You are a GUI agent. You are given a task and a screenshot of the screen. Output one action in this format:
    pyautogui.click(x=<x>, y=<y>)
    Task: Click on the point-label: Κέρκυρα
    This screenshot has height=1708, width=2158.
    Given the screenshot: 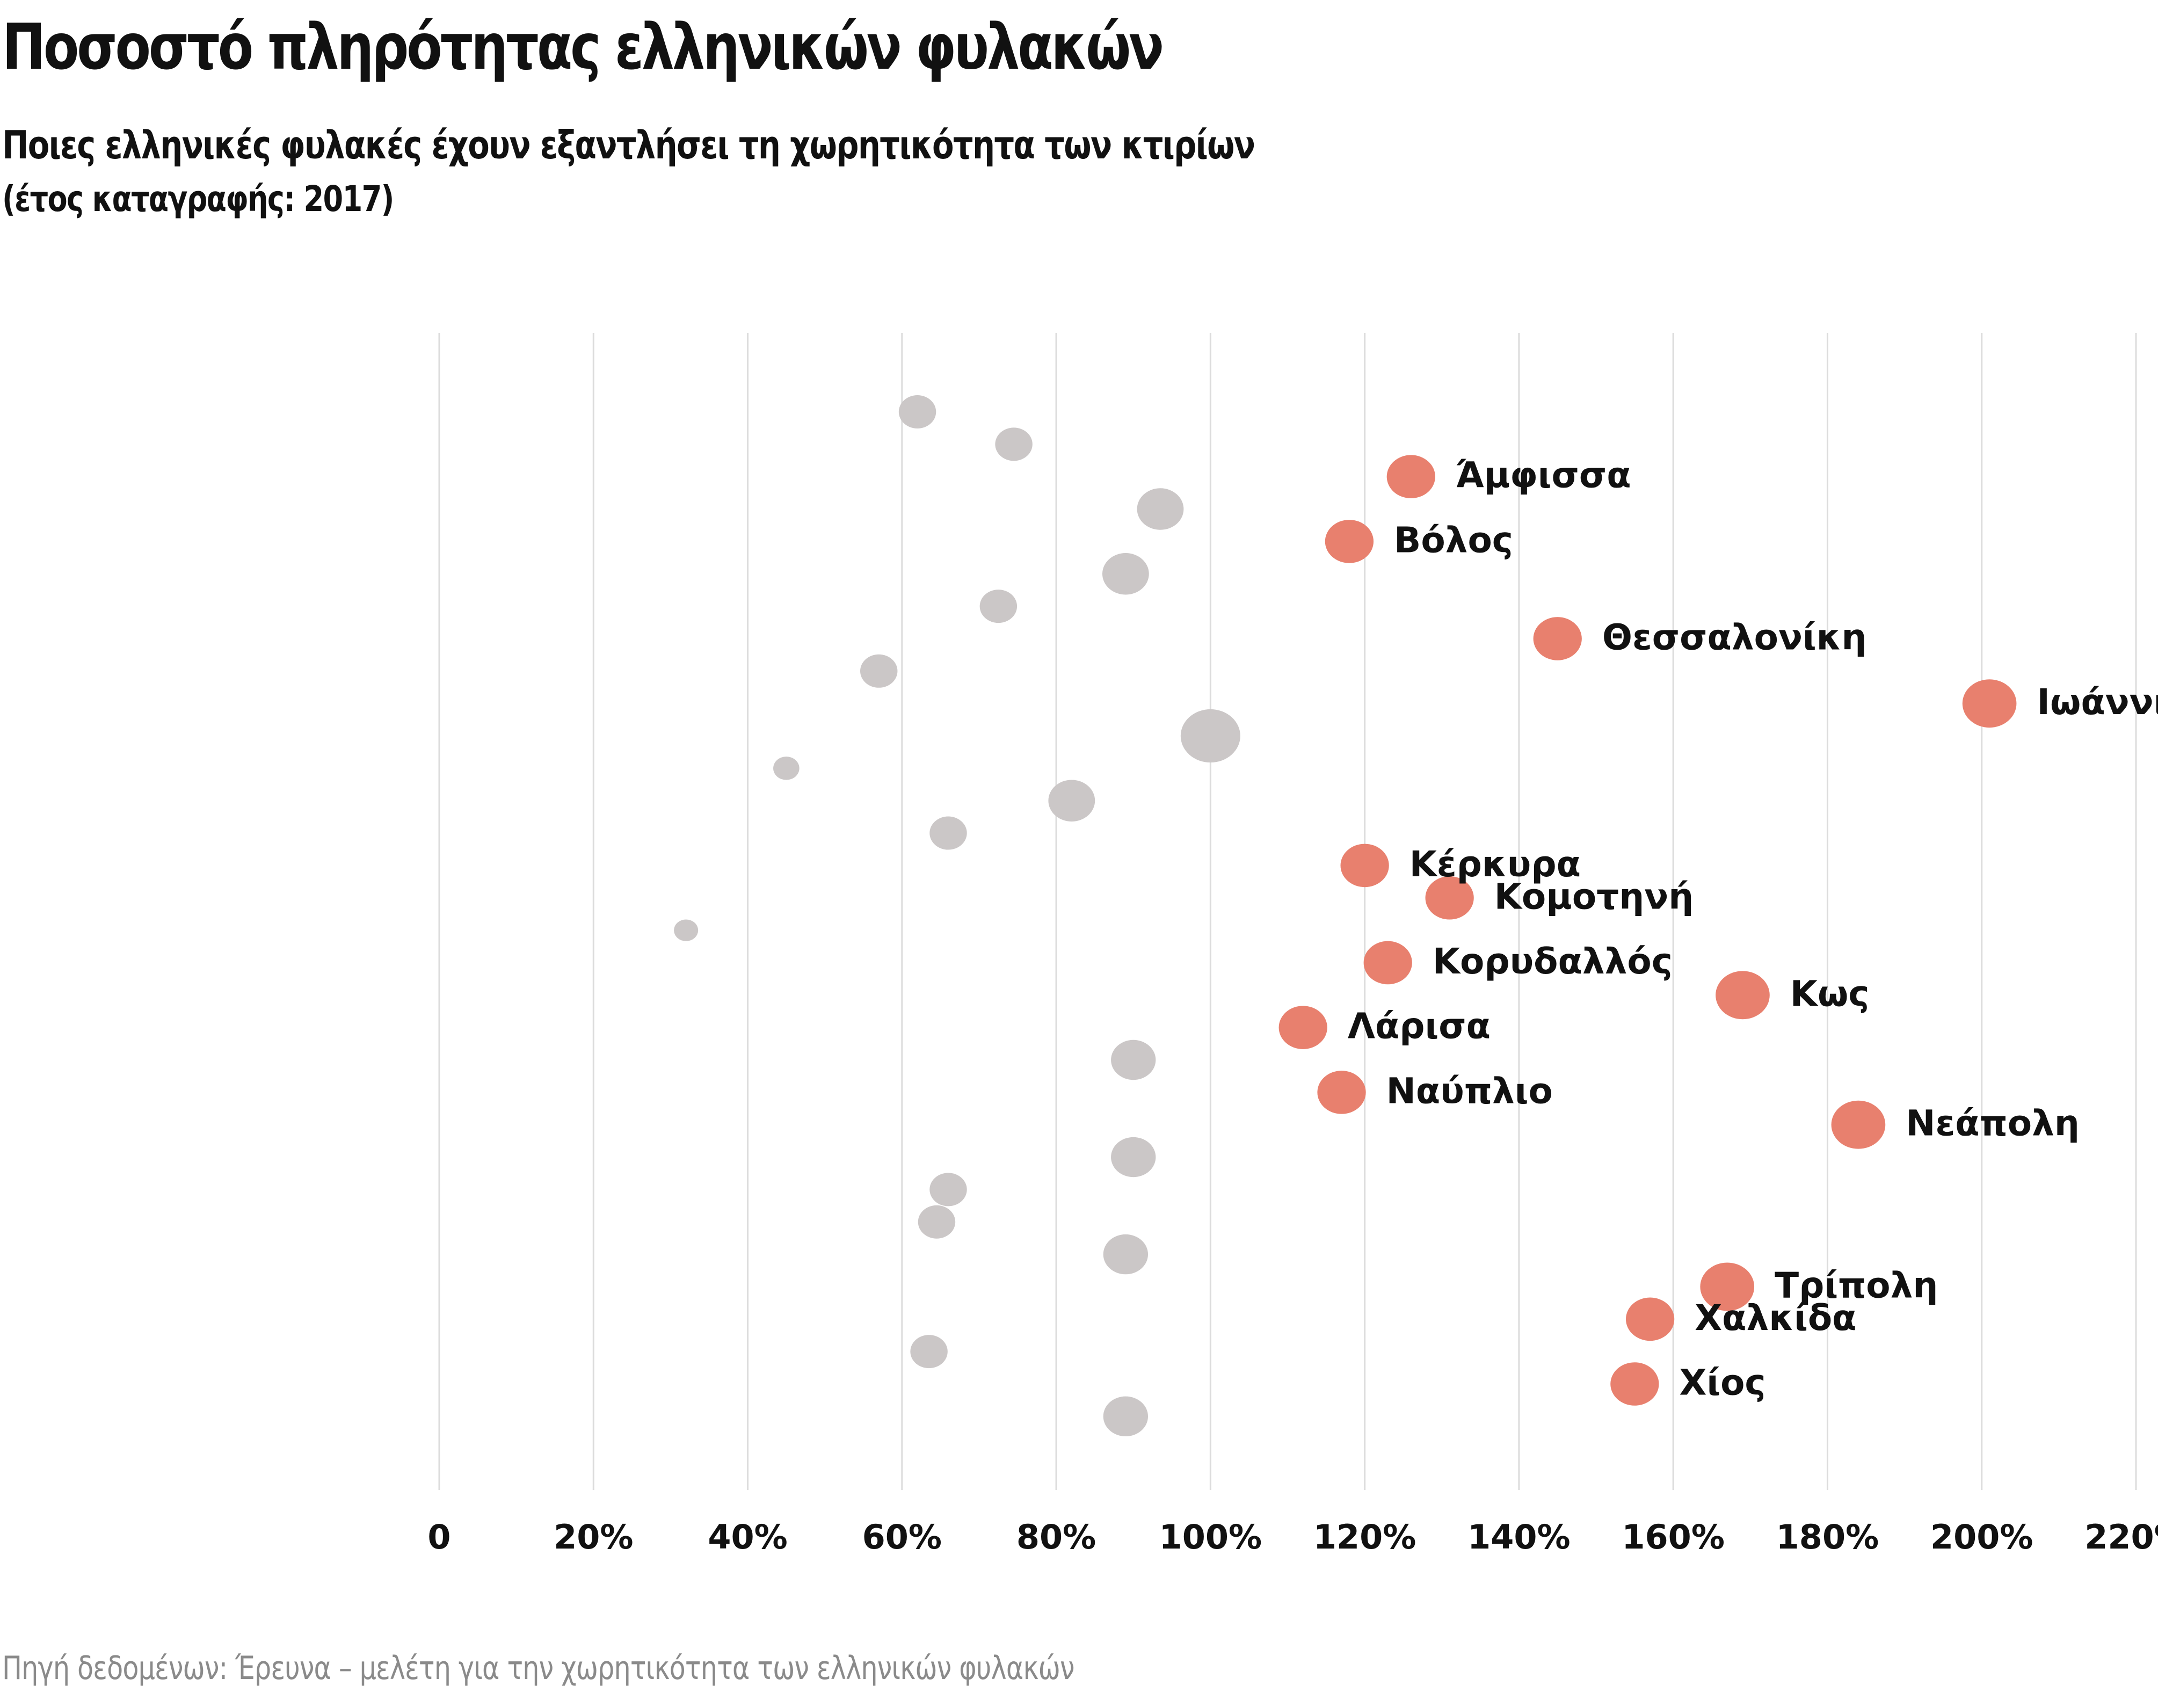 What is the action you would take?
    pyautogui.click(x=1495, y=864)
    